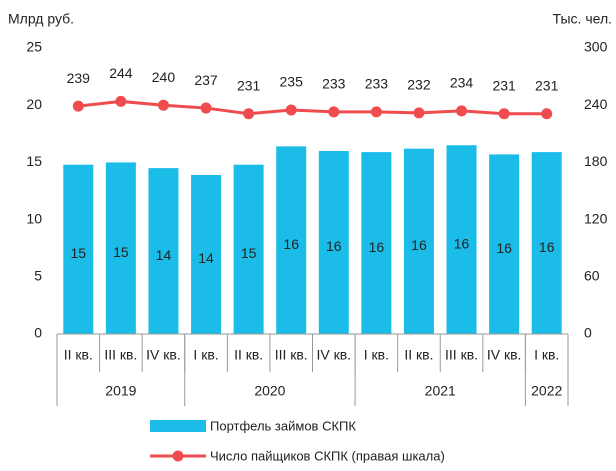 The height and width of the screenshot is (471, 616). What do you see at coordinates (41, 19) in the screenshot?
I see `y-axis-label: Млрд руб.` at bounding box center [41, 19].